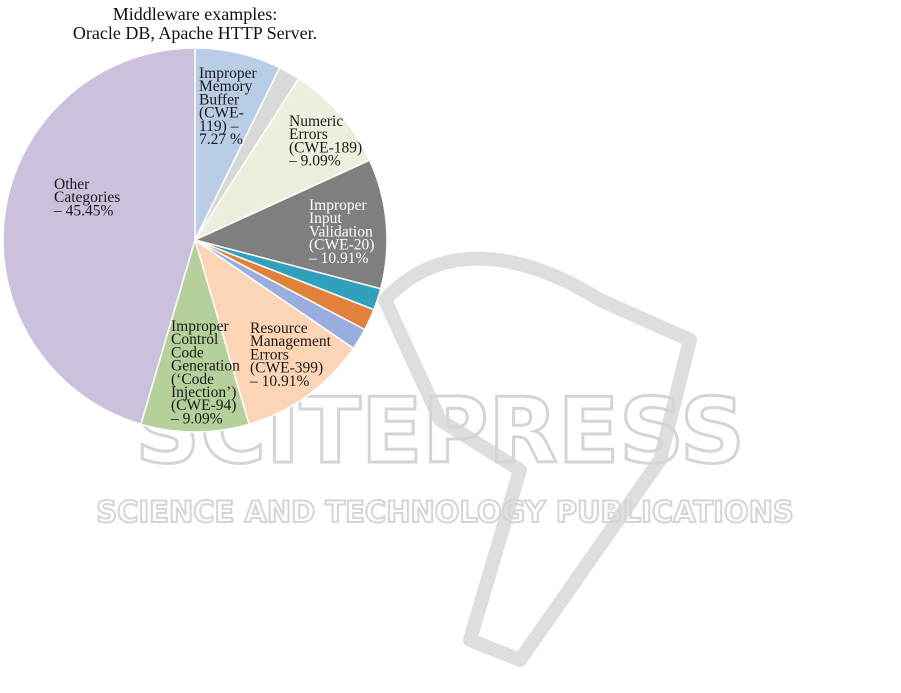  What do you see at coordinates (203, 405) in the screenshot?
I see `slice-label-line: (CWE-94)` at bounding box center [203, 405].